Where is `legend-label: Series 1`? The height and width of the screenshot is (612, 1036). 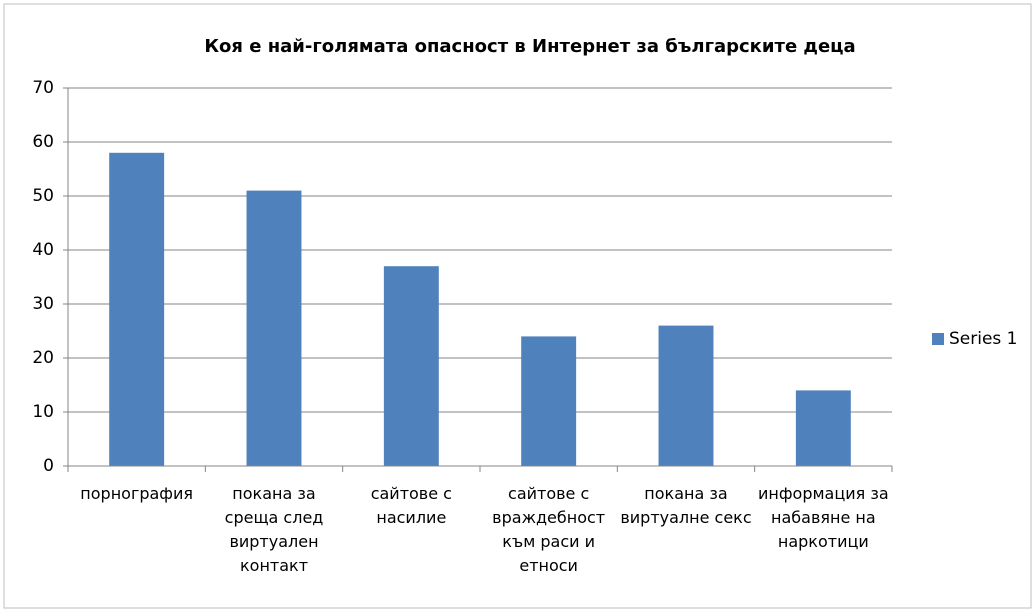
legend-label: Series 1 is located at coordinates (983, 339).